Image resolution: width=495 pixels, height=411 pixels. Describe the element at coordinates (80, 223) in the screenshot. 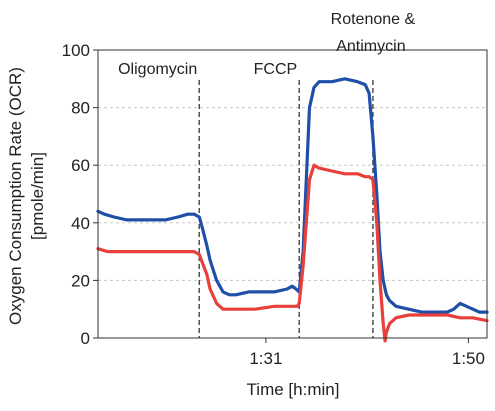

I see `y-tick-label: 40` at that location.